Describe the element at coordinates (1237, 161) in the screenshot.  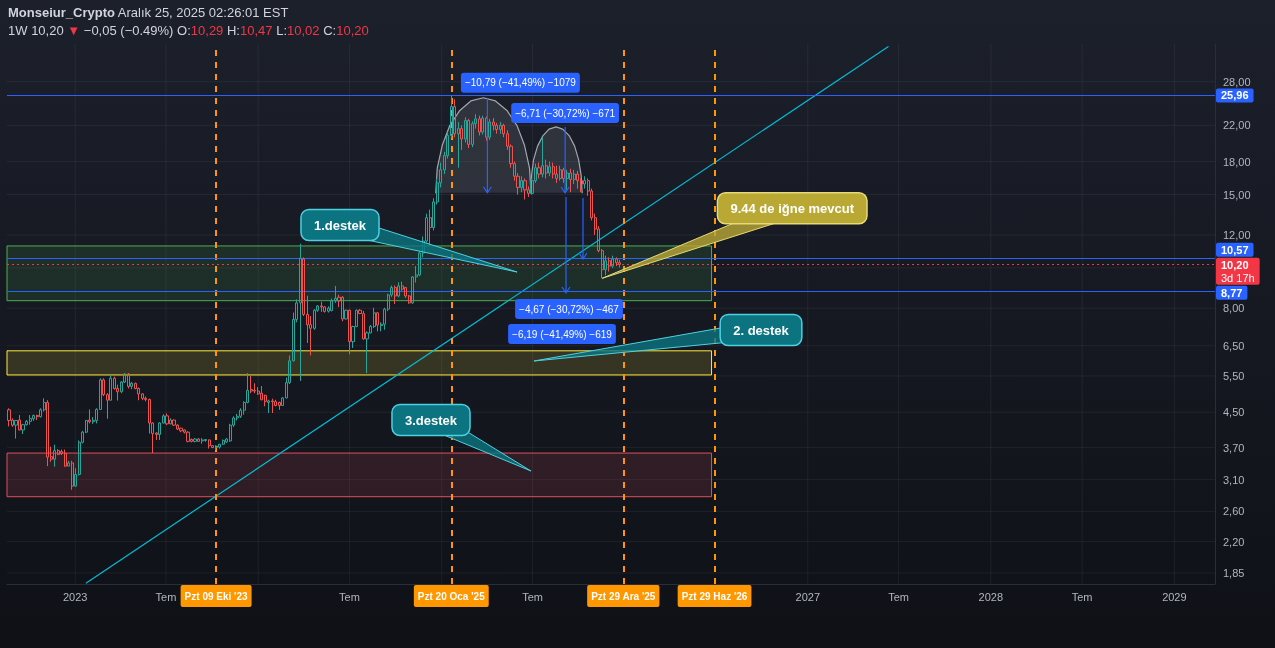
I see `y-tick-label: 18,00` at that location.